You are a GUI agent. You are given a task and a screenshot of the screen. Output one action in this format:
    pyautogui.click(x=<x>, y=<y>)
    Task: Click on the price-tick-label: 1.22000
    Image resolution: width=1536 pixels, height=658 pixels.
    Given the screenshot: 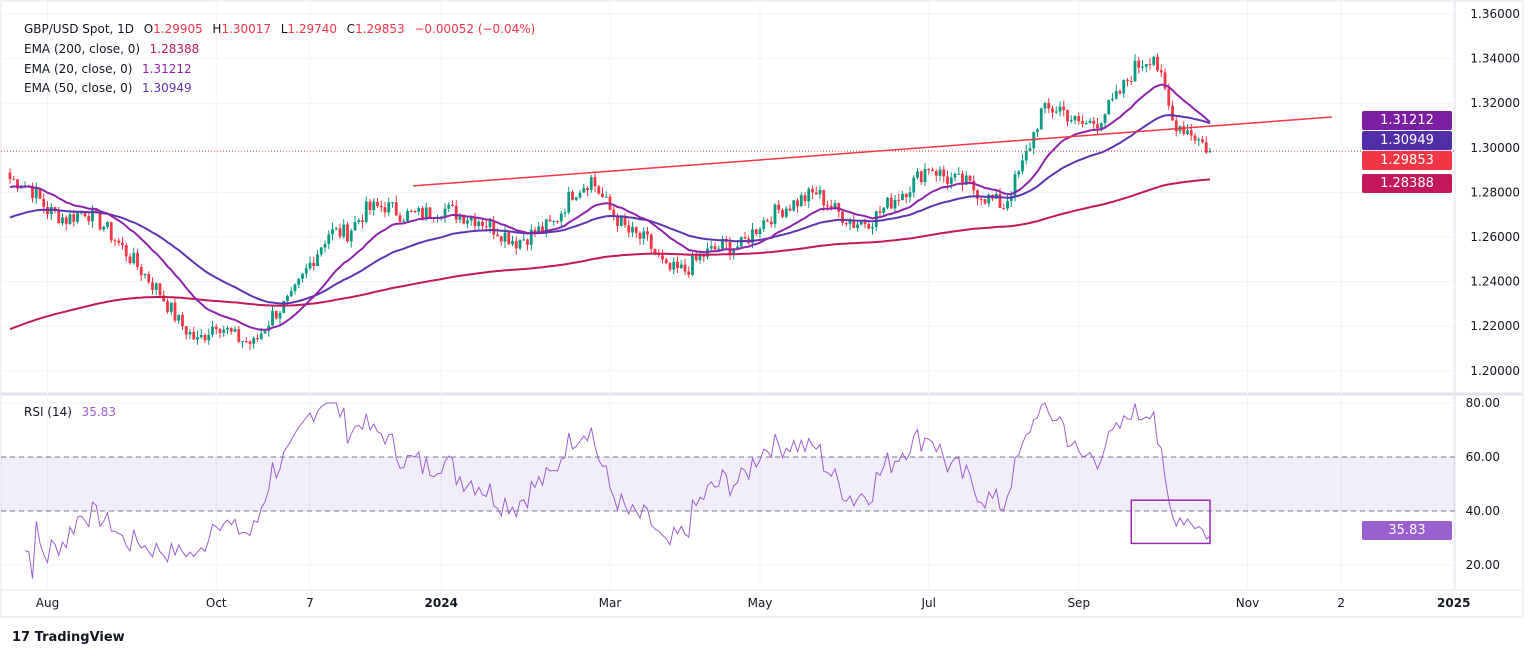 What is the action you would take?
    pyautogui.click(x=1495, y=326)
    